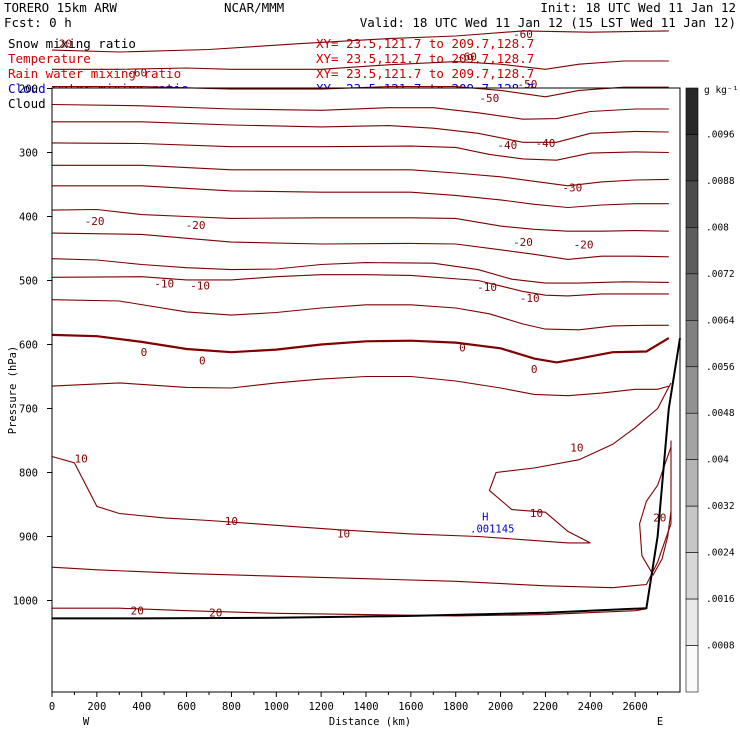 The image size is (740, 740). Describe the element at coordinates (38, 22) in the screenshot. I see `forecast-hour: Fcst: 0 h` at that location.